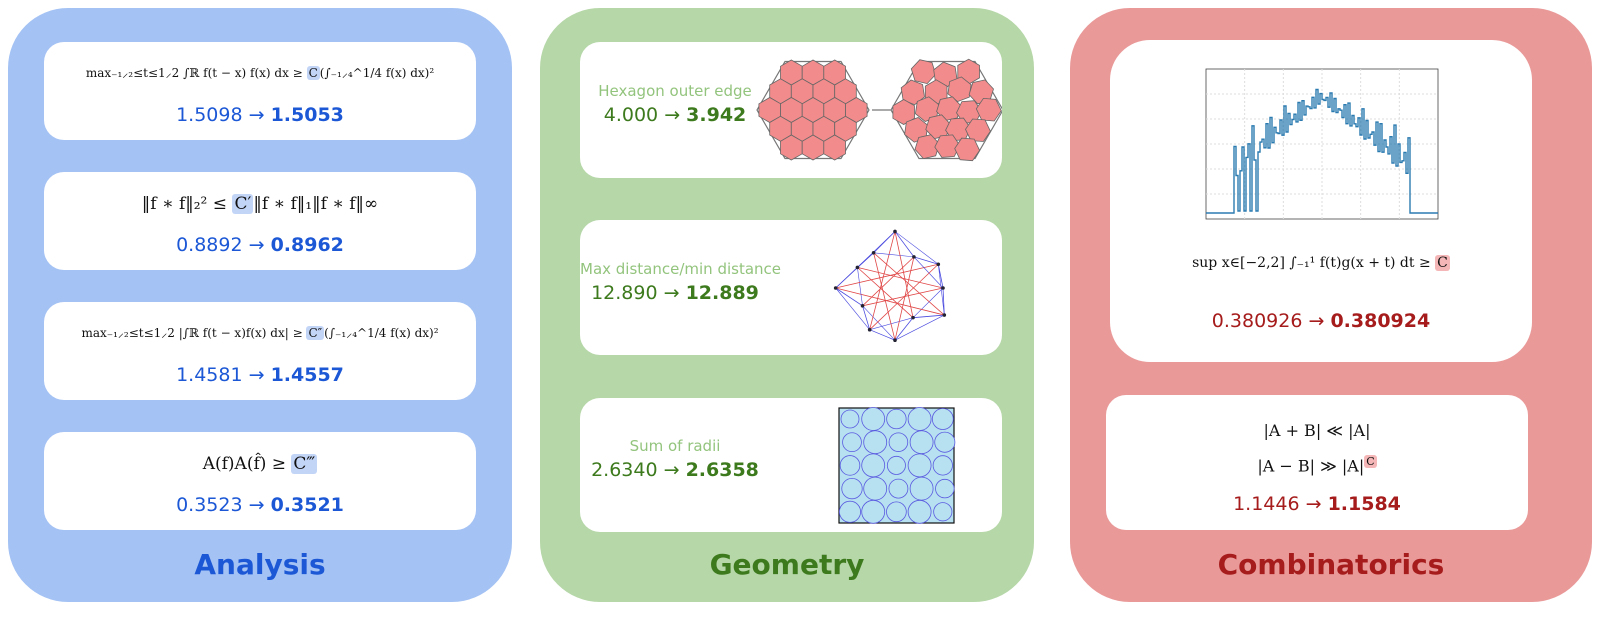 This screenshot has width=1600, height=624. What do you see at coordinates (787, 564) in the screenshot?
I see `panel-title: Geometry` at bounding box center [787, 564].